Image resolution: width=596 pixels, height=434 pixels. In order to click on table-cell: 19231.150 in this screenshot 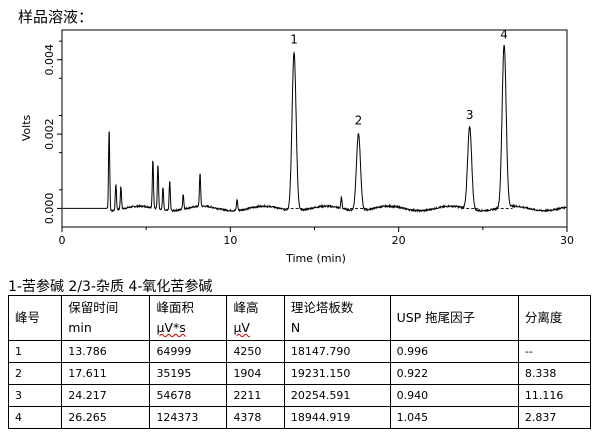, I will do `click(337, 373)`.